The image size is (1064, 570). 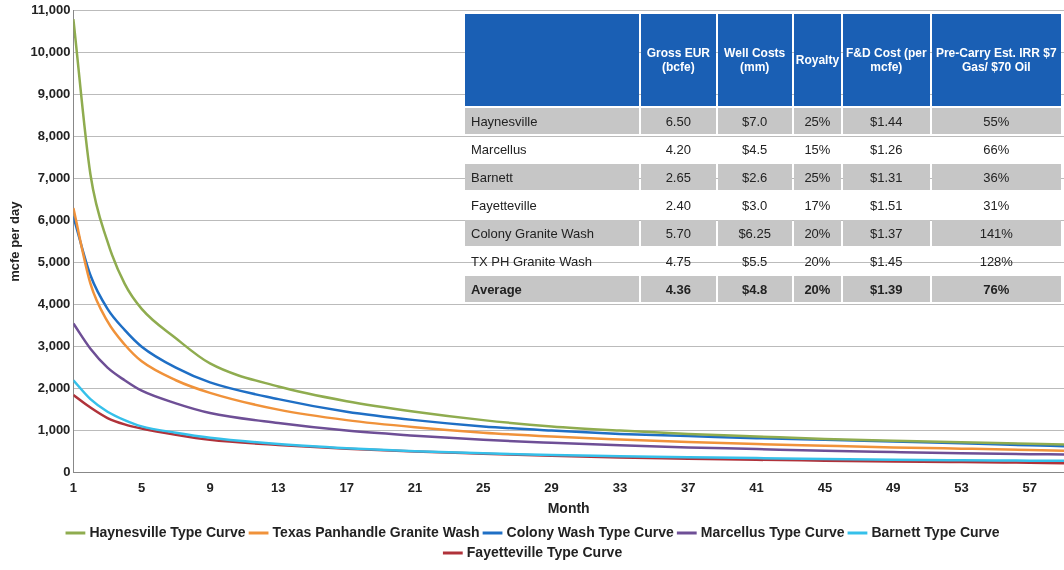 I want to click on text: 4.75, so click(x=678, y=261).